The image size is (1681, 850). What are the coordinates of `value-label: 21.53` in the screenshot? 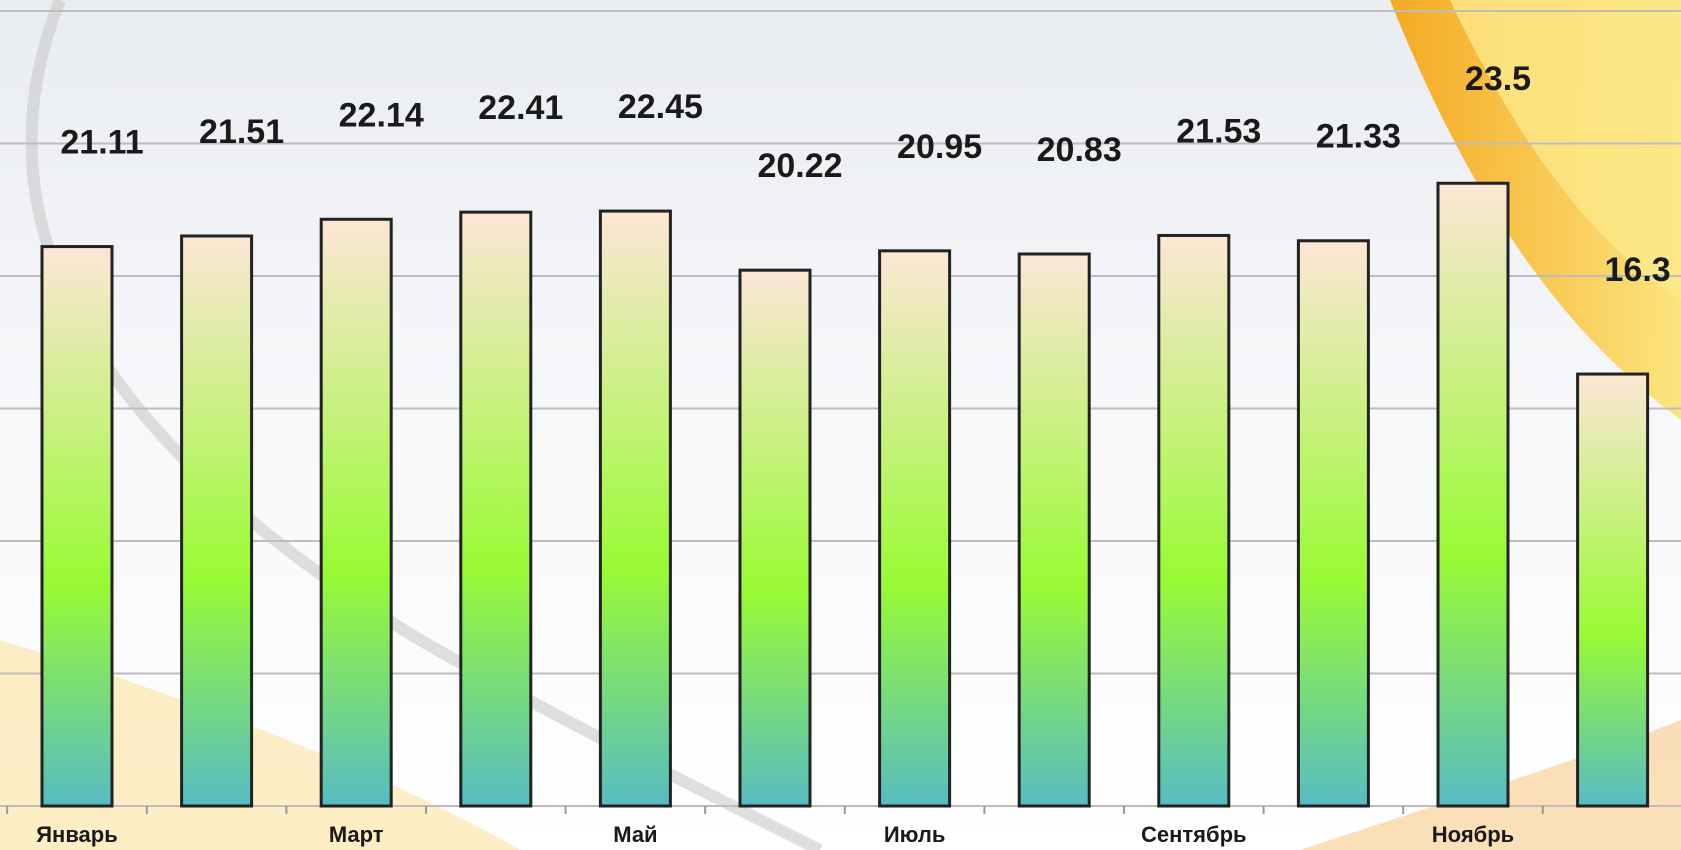 It's located at (1218, 131).